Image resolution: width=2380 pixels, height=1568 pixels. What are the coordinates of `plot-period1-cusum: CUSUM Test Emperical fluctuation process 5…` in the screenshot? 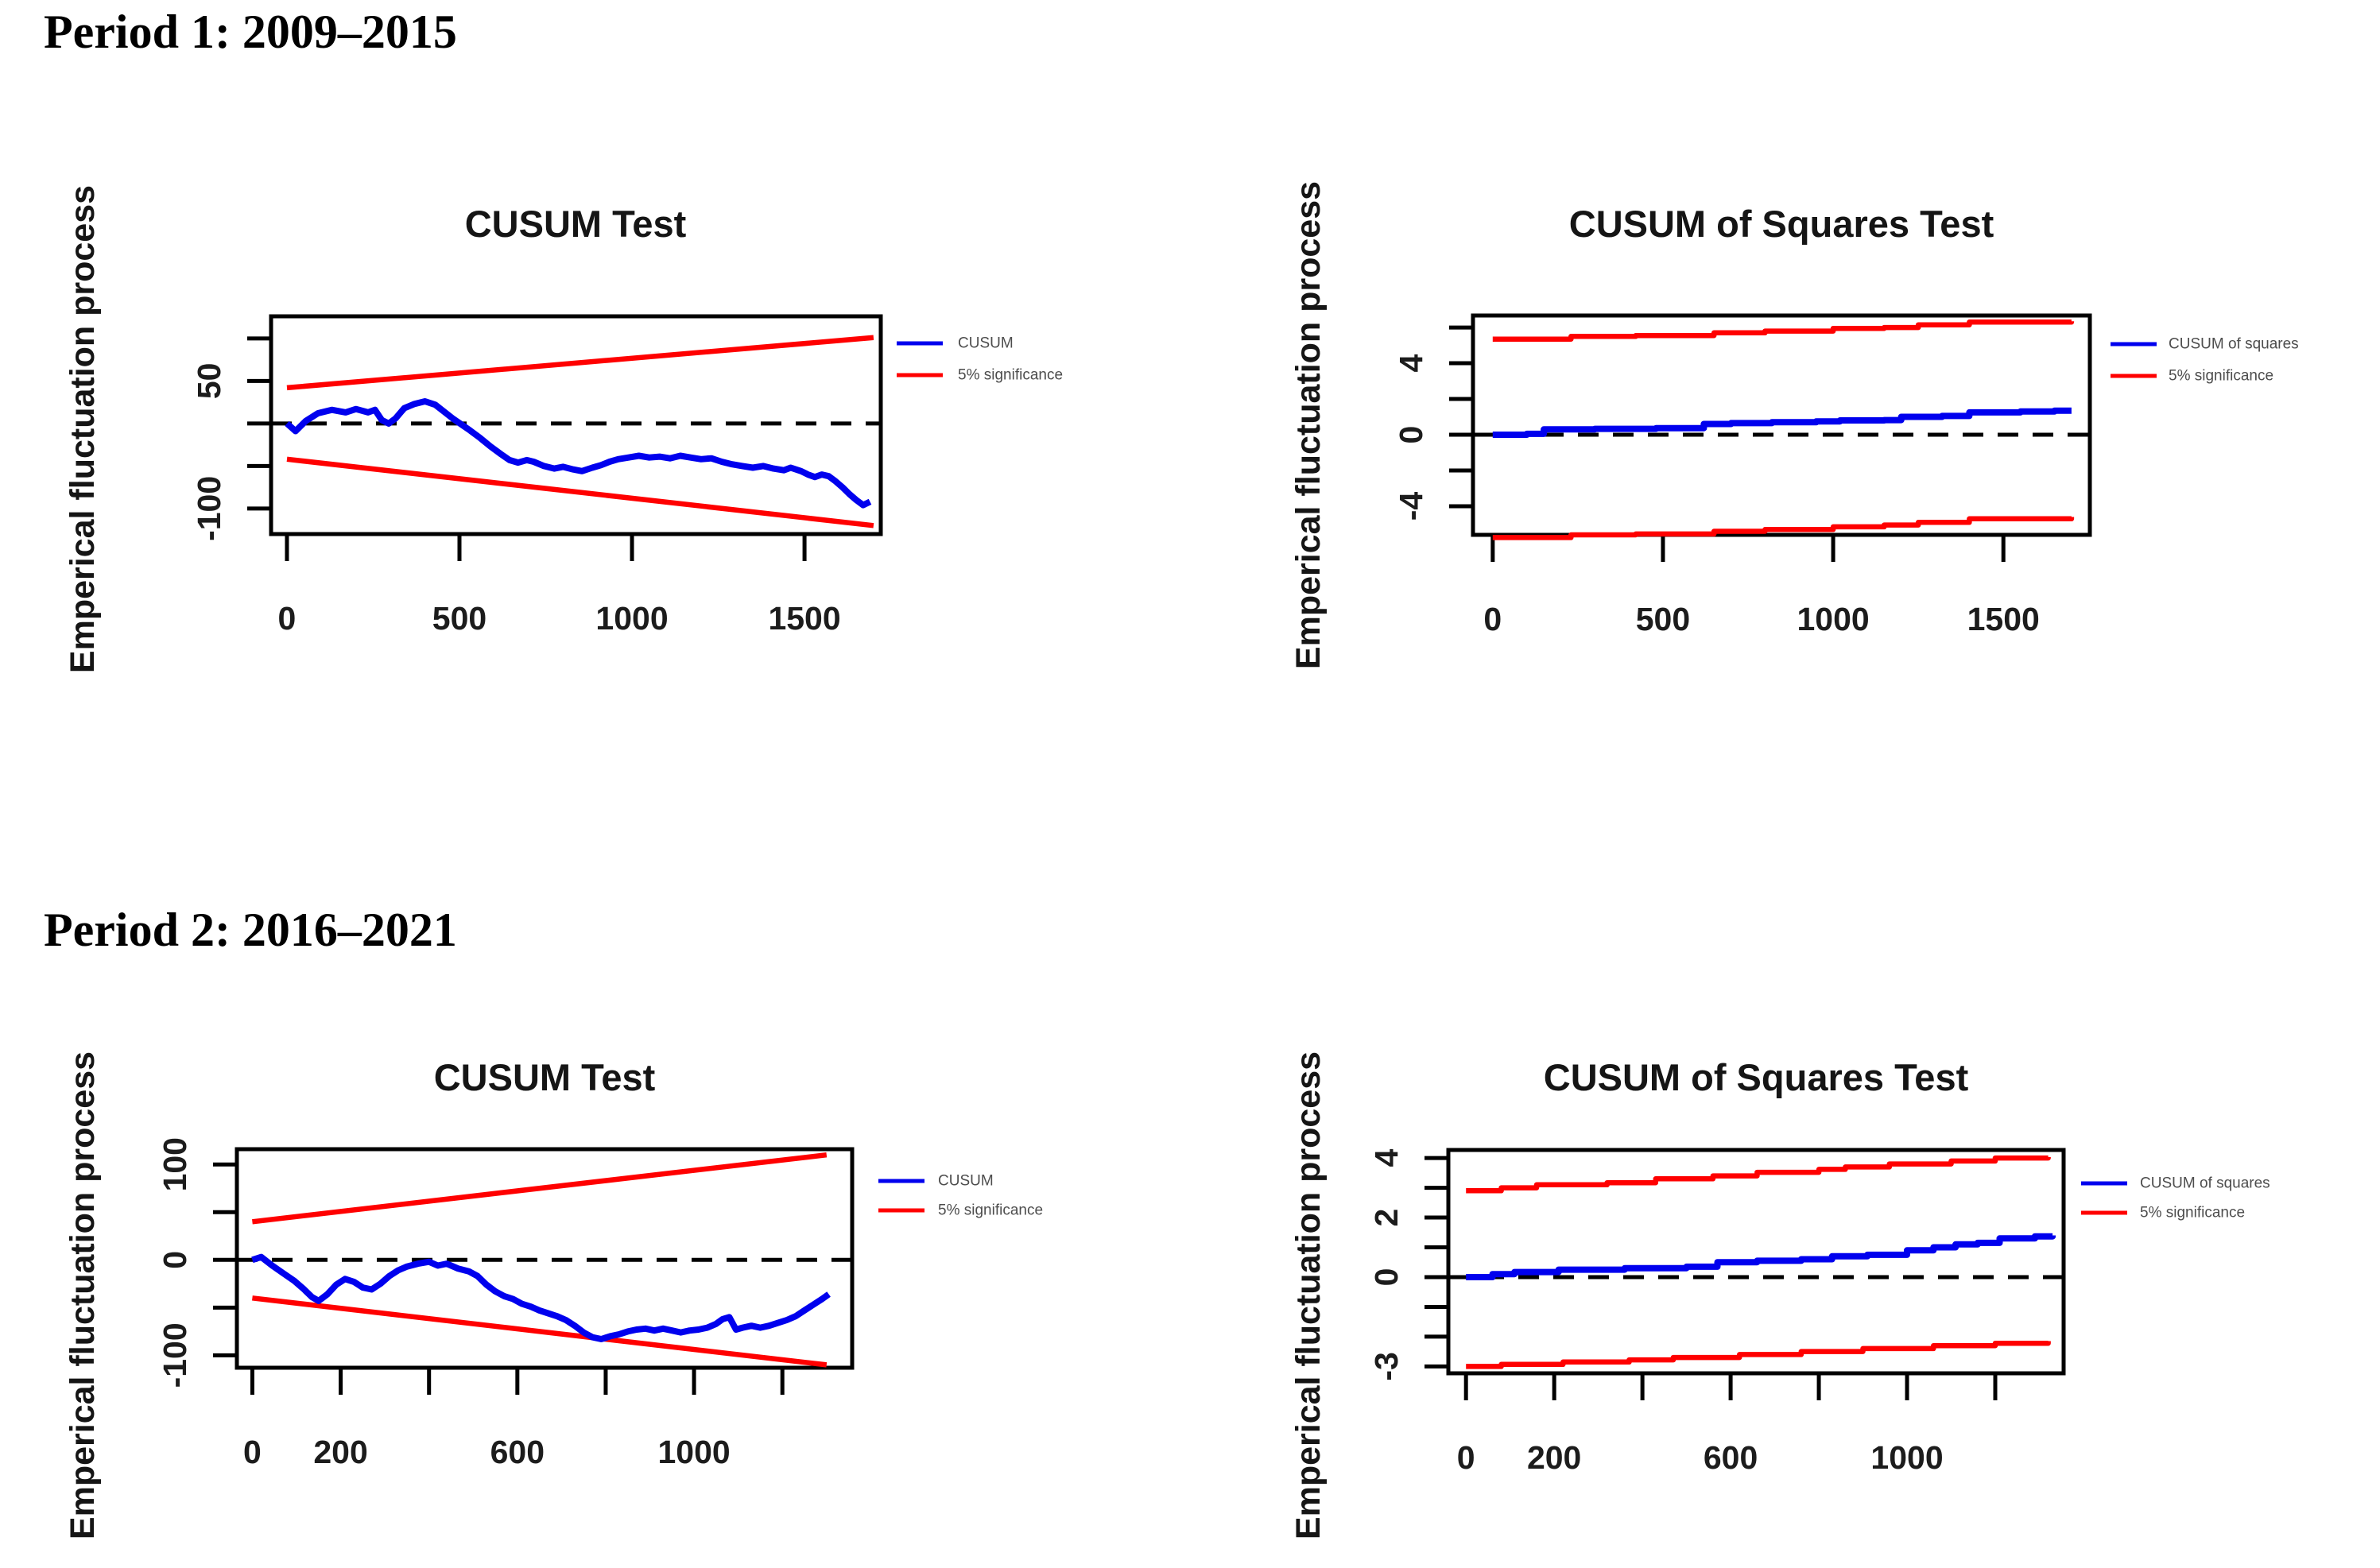 It's located at (563, 429).